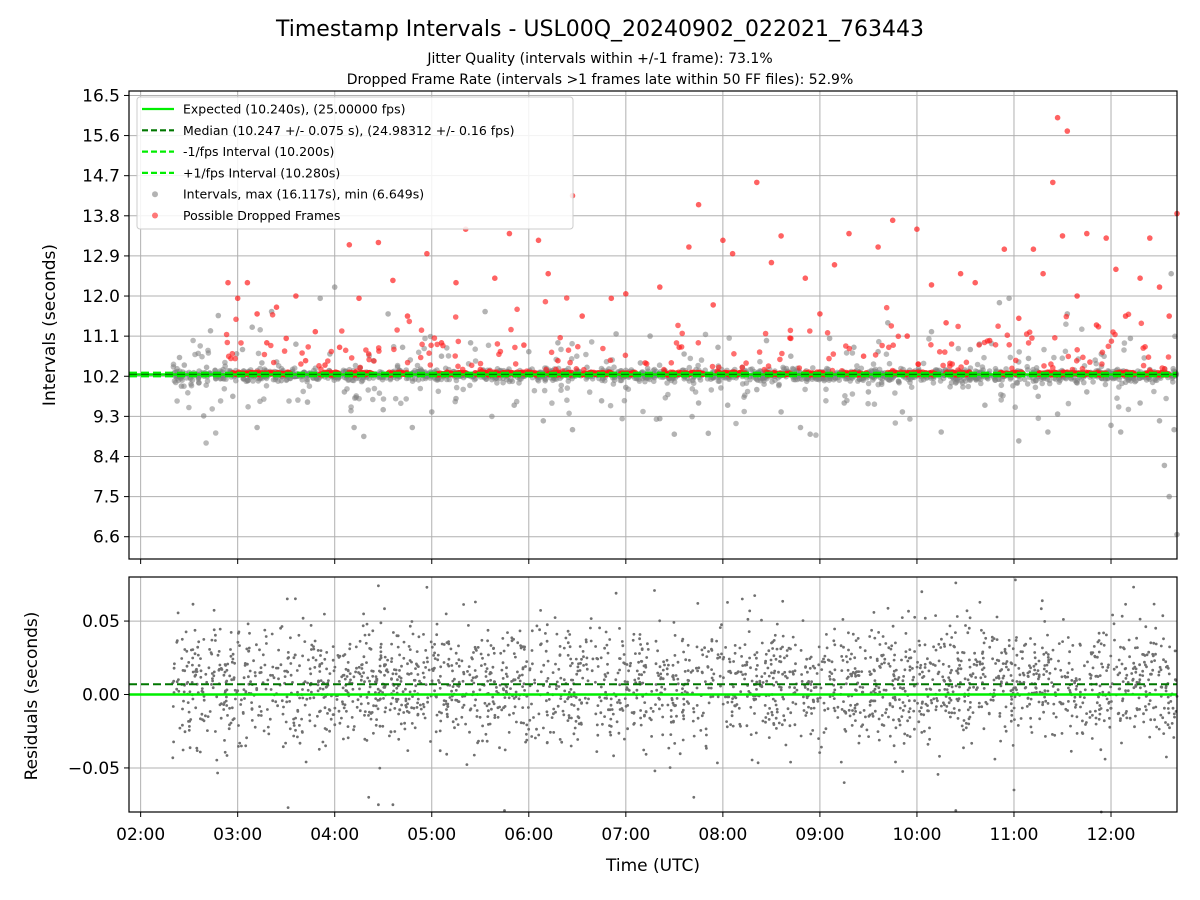 The width and height of the screenshot is (1200, 900). Describe the element at coordinates (101, 137) in the screenshot. I see `top-y-tick-label: 15.6` at that location.